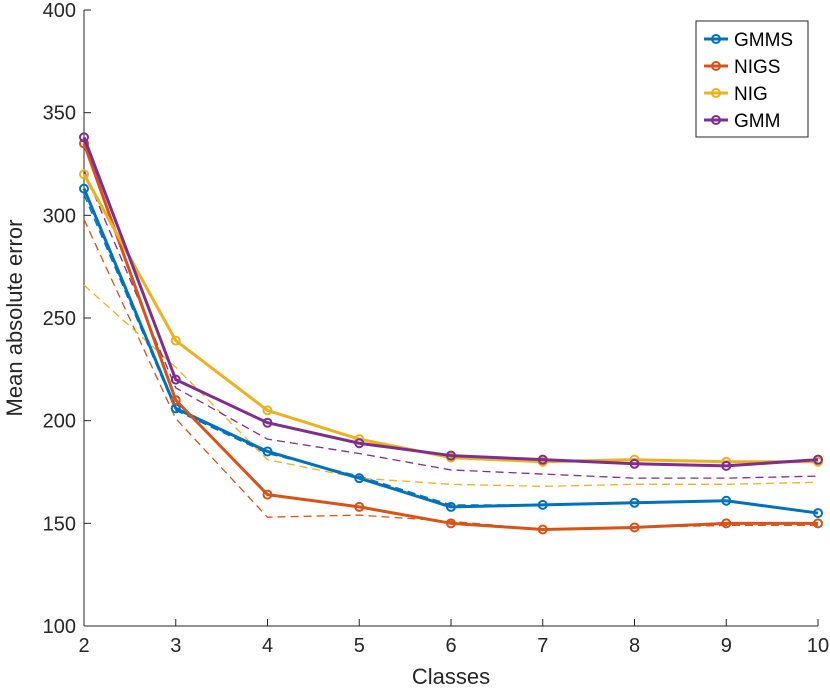 This screenshot has width=830, height=690. I want to click on x-axis-label: Classes, so click(451, 676).